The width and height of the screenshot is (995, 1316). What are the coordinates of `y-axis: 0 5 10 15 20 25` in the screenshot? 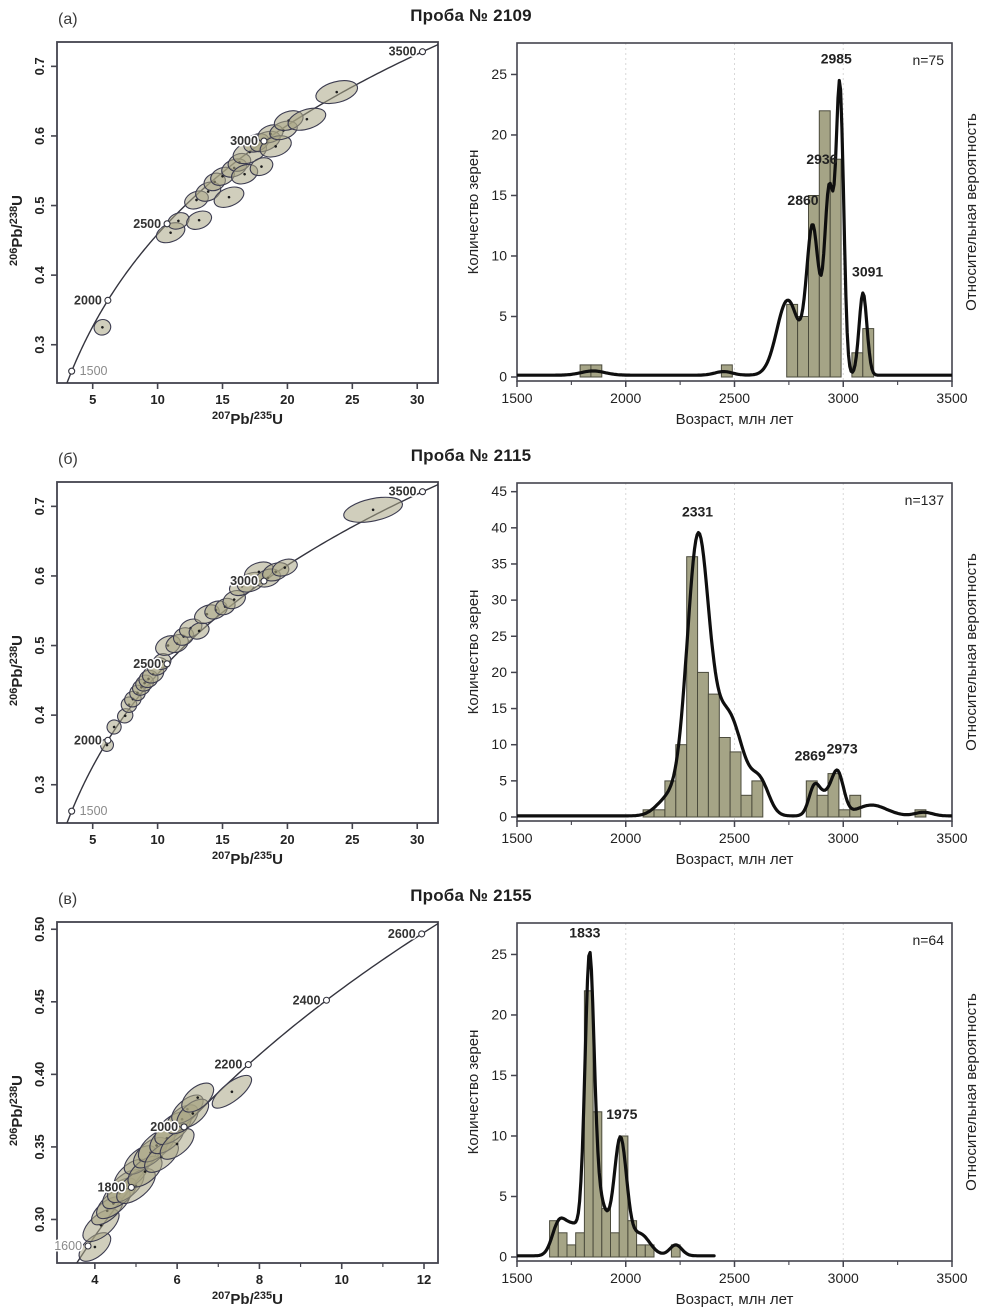 It's located at (504, 1105).